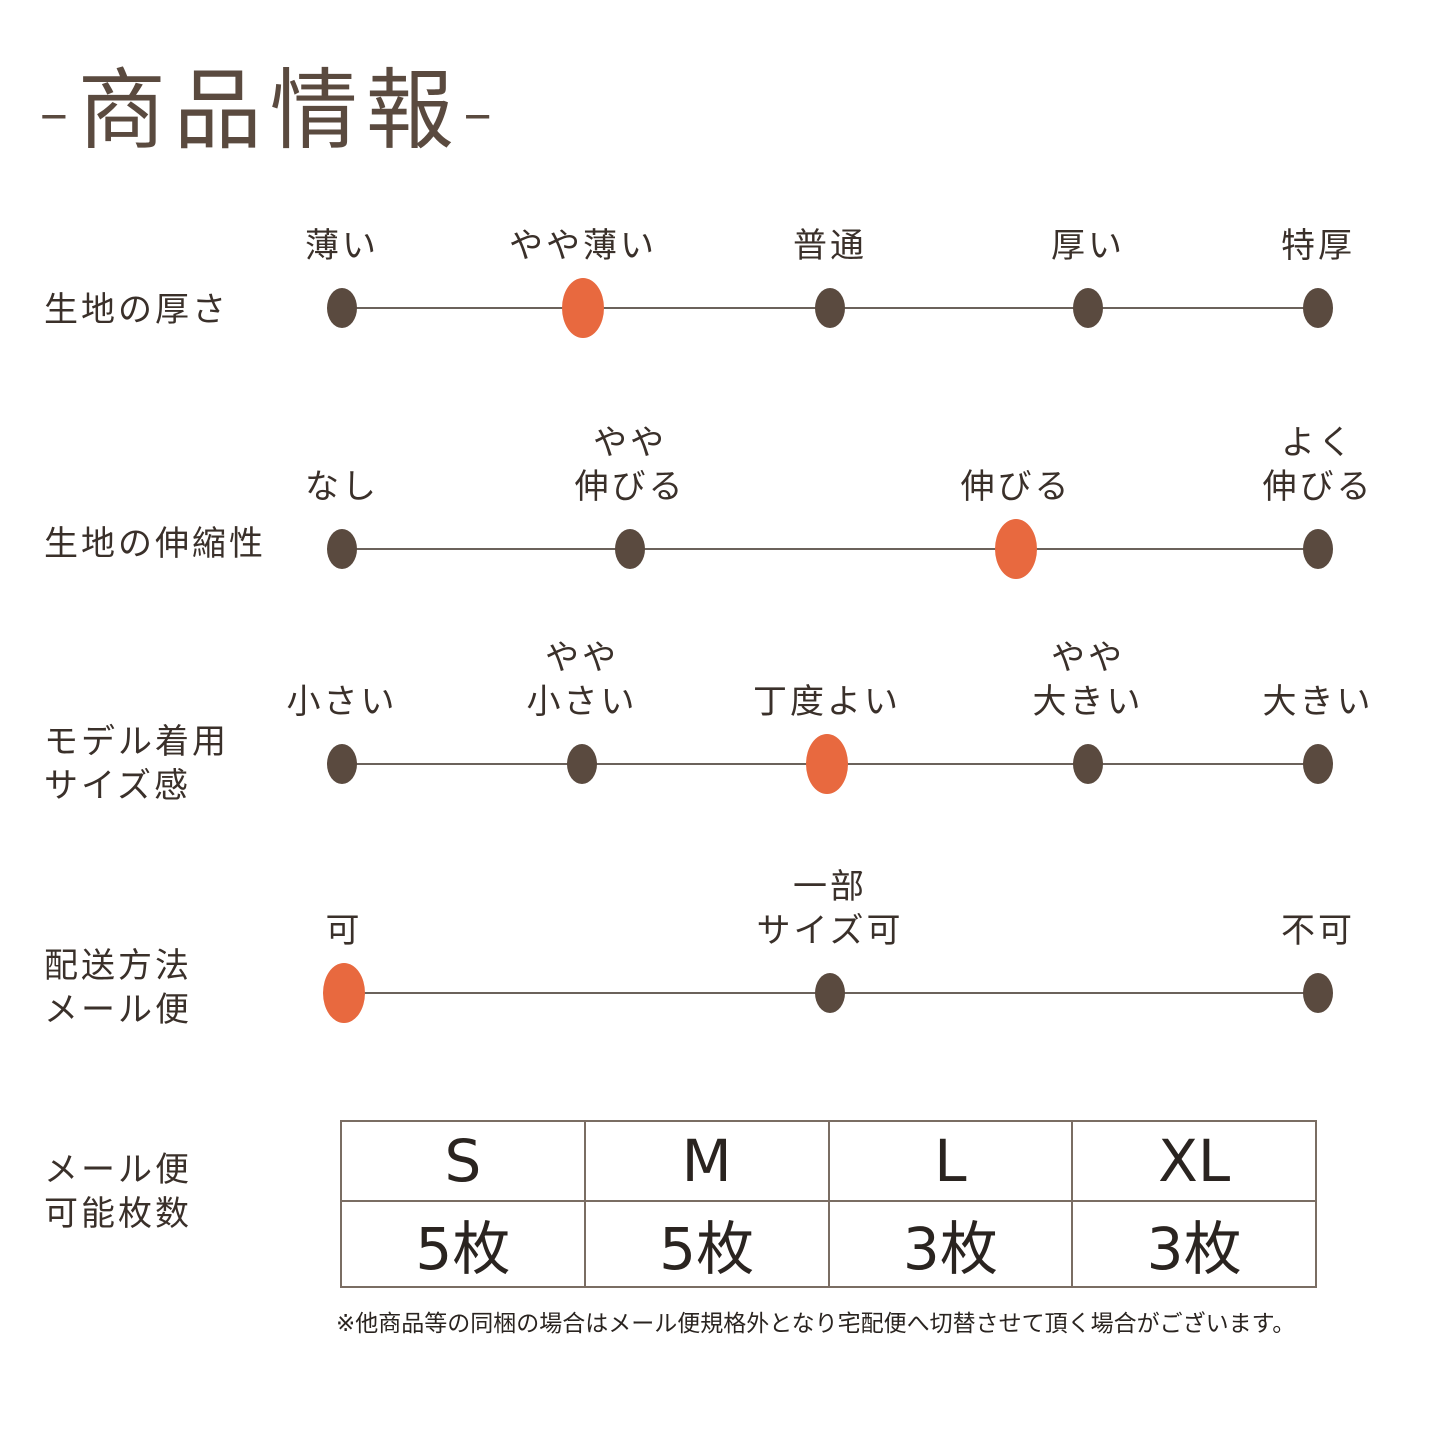 This screenshot has width=1445, height=1445. What do you see at coordinates (583, 246) in the screenshot?
I see `scale-option-label: やや薄い` at bounding box center [583, 246].